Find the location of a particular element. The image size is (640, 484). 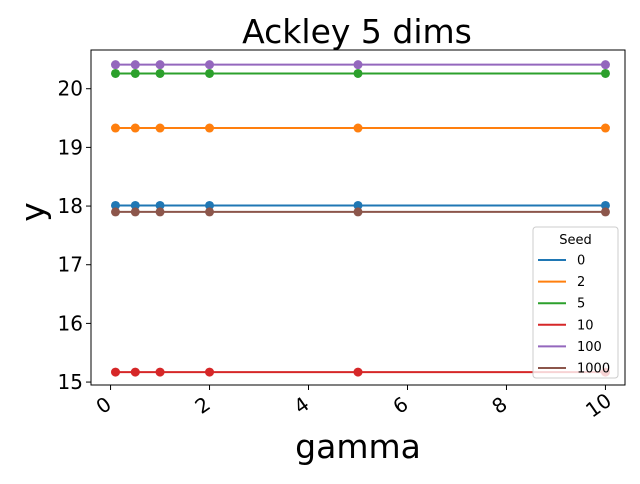

legend-label-1000: 1000 is located at coordinates (593, 369).